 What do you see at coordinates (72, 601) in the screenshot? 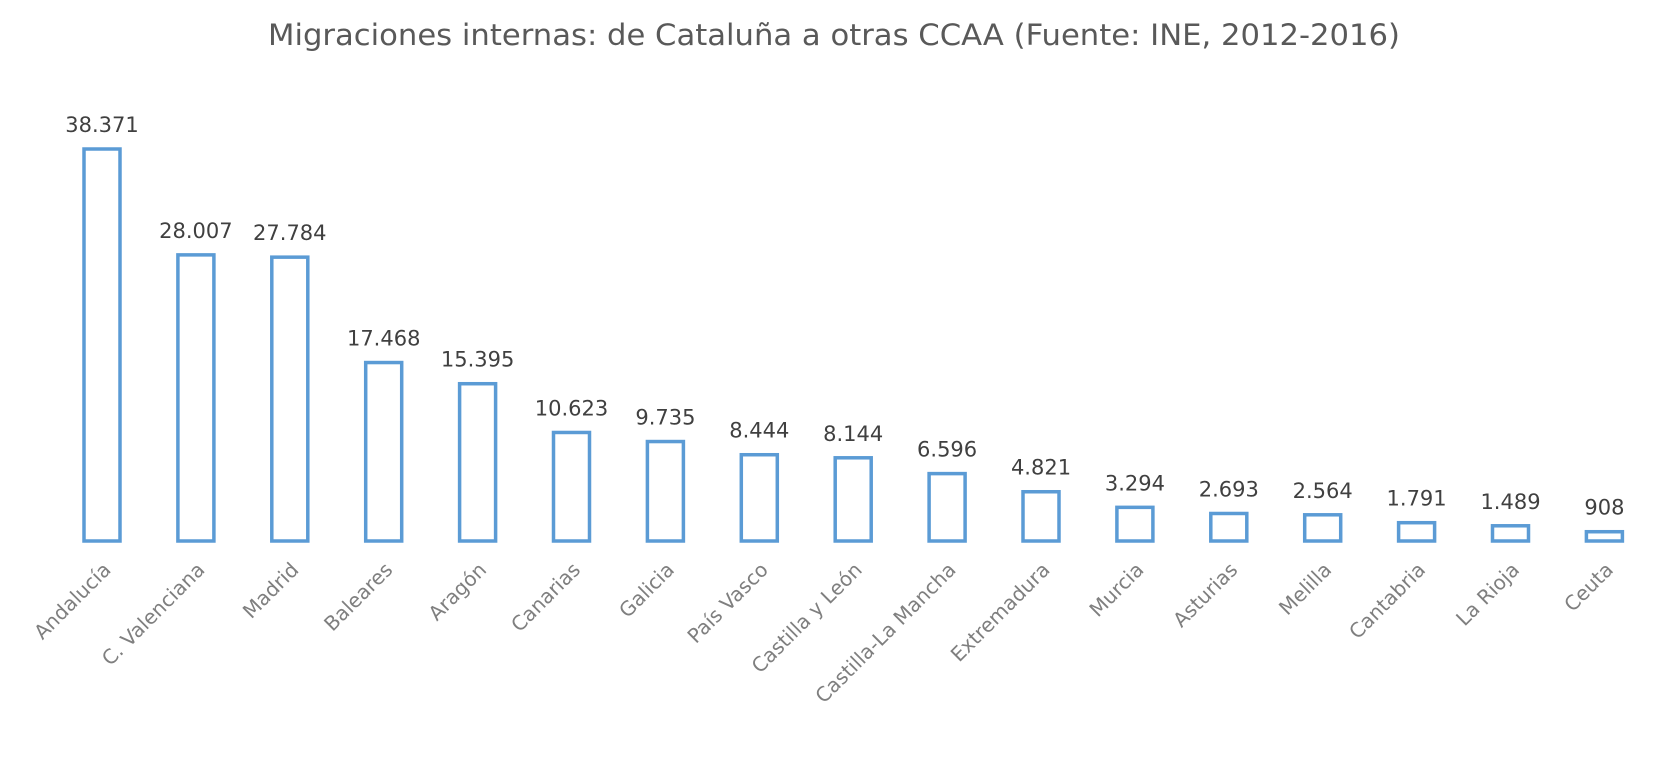
I see `category-label: Andalucía` at bounding box center [72, 601].